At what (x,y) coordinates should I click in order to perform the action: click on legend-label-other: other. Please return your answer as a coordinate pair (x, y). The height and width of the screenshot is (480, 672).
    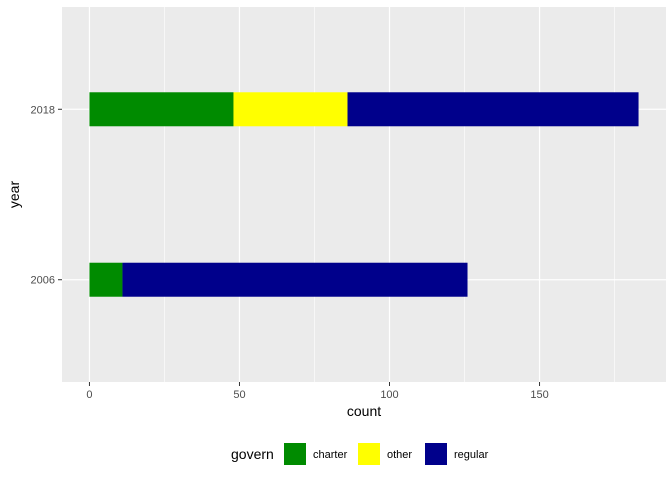
    Looking at the image, I should click on (399, 455).